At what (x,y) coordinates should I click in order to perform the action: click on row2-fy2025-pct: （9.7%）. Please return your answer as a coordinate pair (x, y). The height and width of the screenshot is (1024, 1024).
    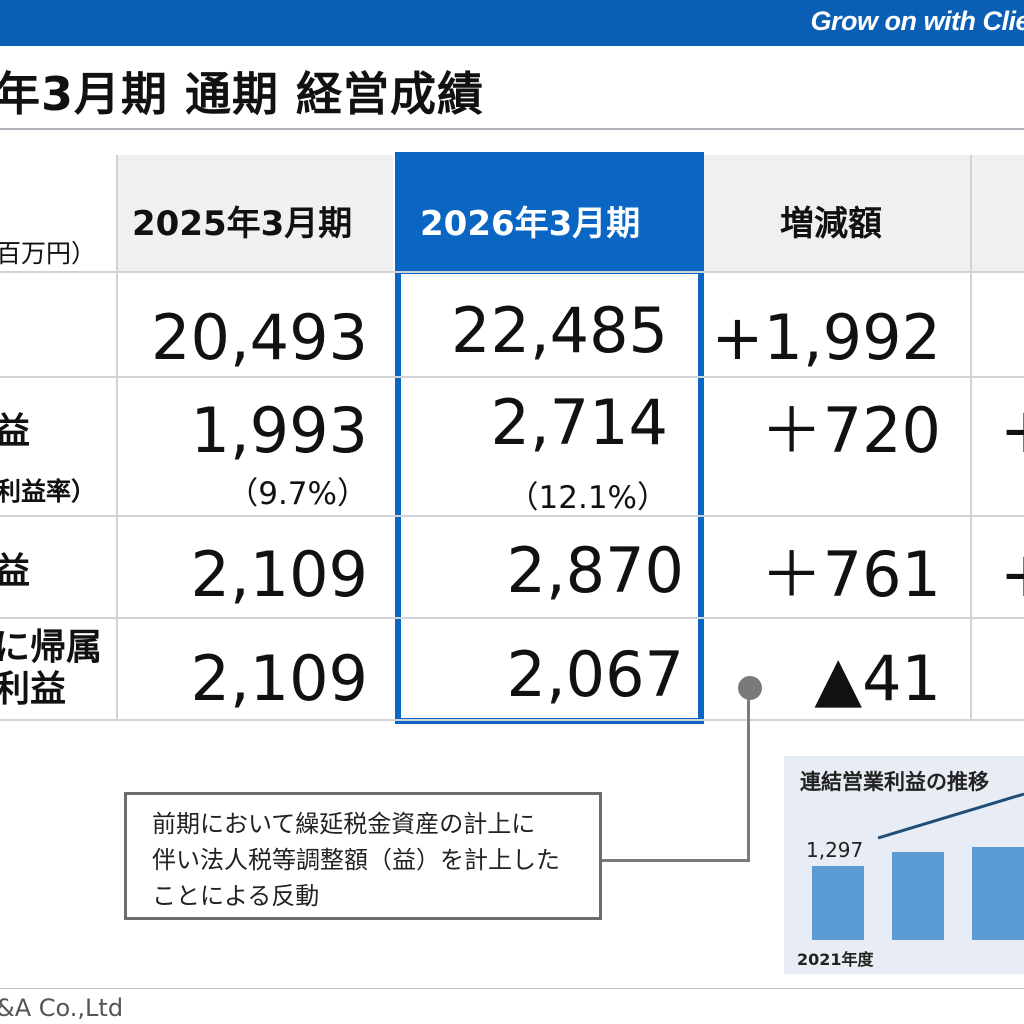
    Looking at the image, I should click on (297, 494).